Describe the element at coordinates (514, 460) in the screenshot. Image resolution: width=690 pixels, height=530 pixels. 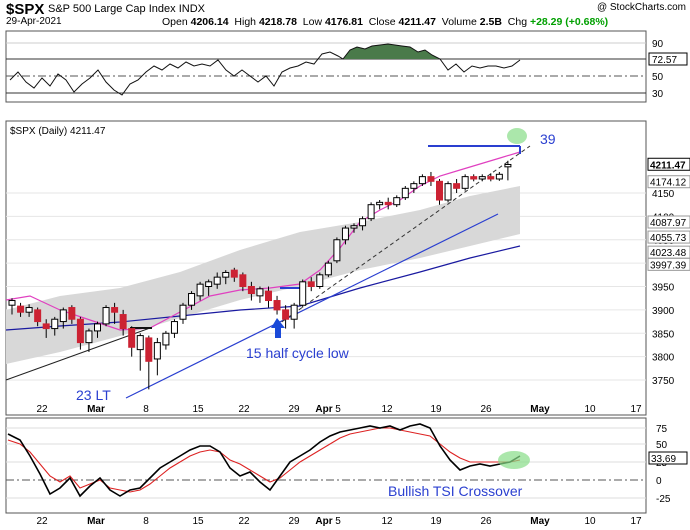
I see `highlight-crossover` at that location.